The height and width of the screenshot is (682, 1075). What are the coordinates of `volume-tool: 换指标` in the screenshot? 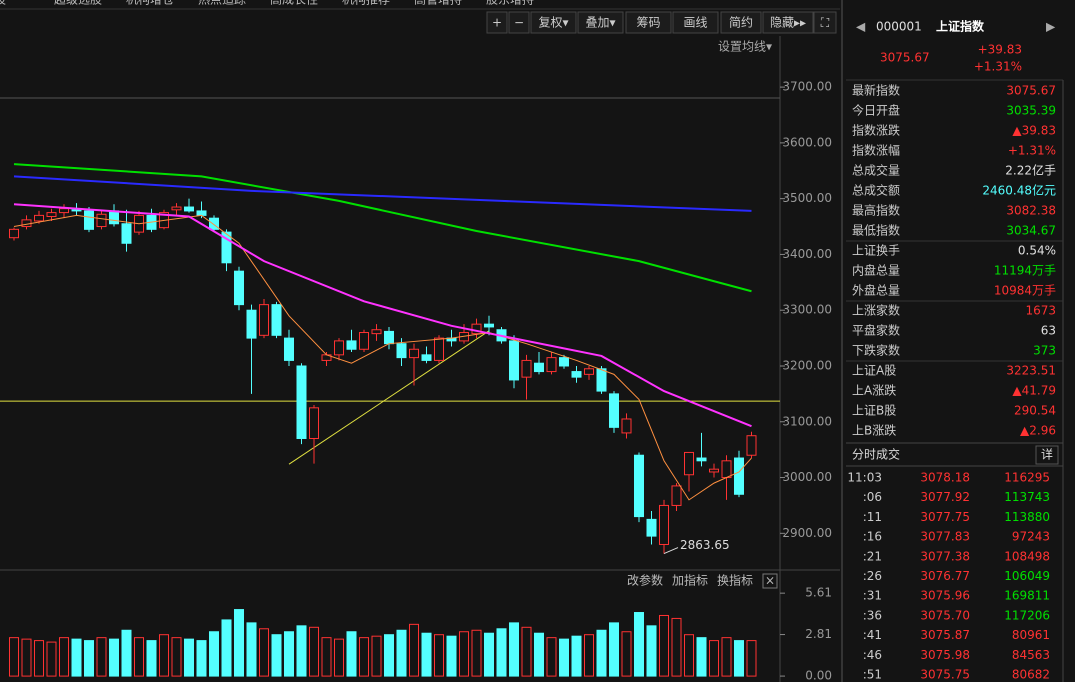 It's located at (735, 580).